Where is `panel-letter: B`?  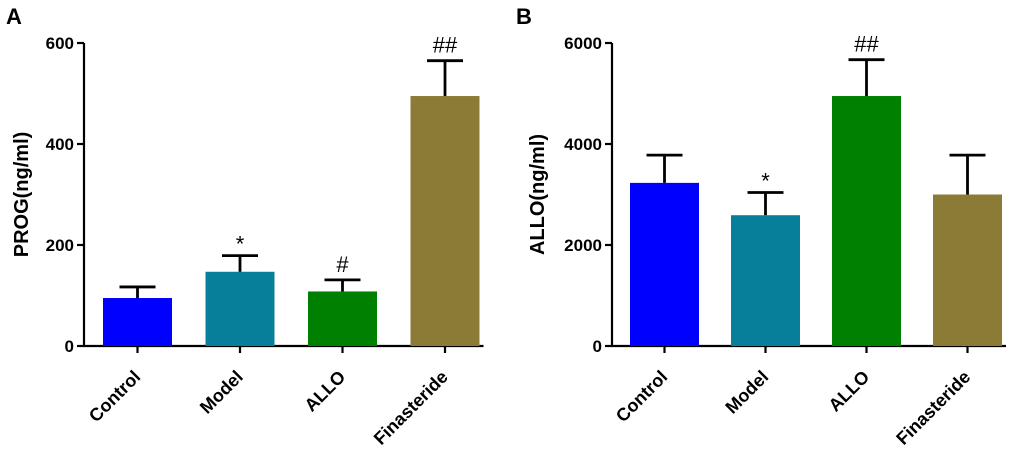
panel-letter: B is located at coordinates (524, 16).